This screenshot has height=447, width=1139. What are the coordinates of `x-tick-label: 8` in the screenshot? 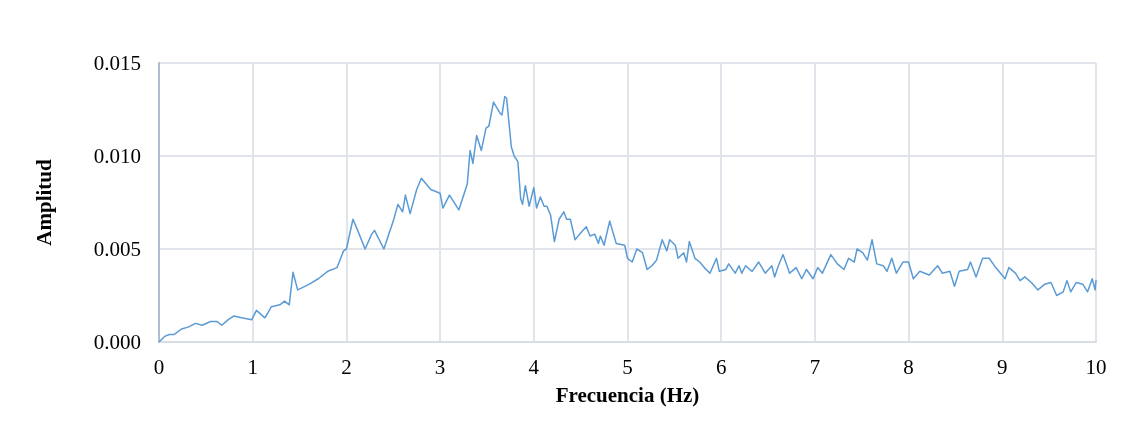 It's located at (908, 366).